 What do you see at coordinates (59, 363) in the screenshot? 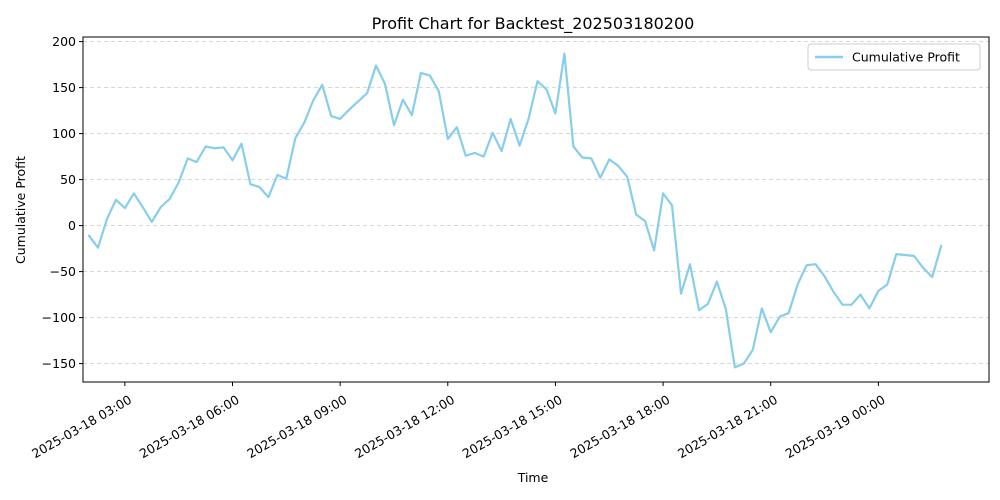
I see `y-tick-label: −150` at bounding box center [59, 363].